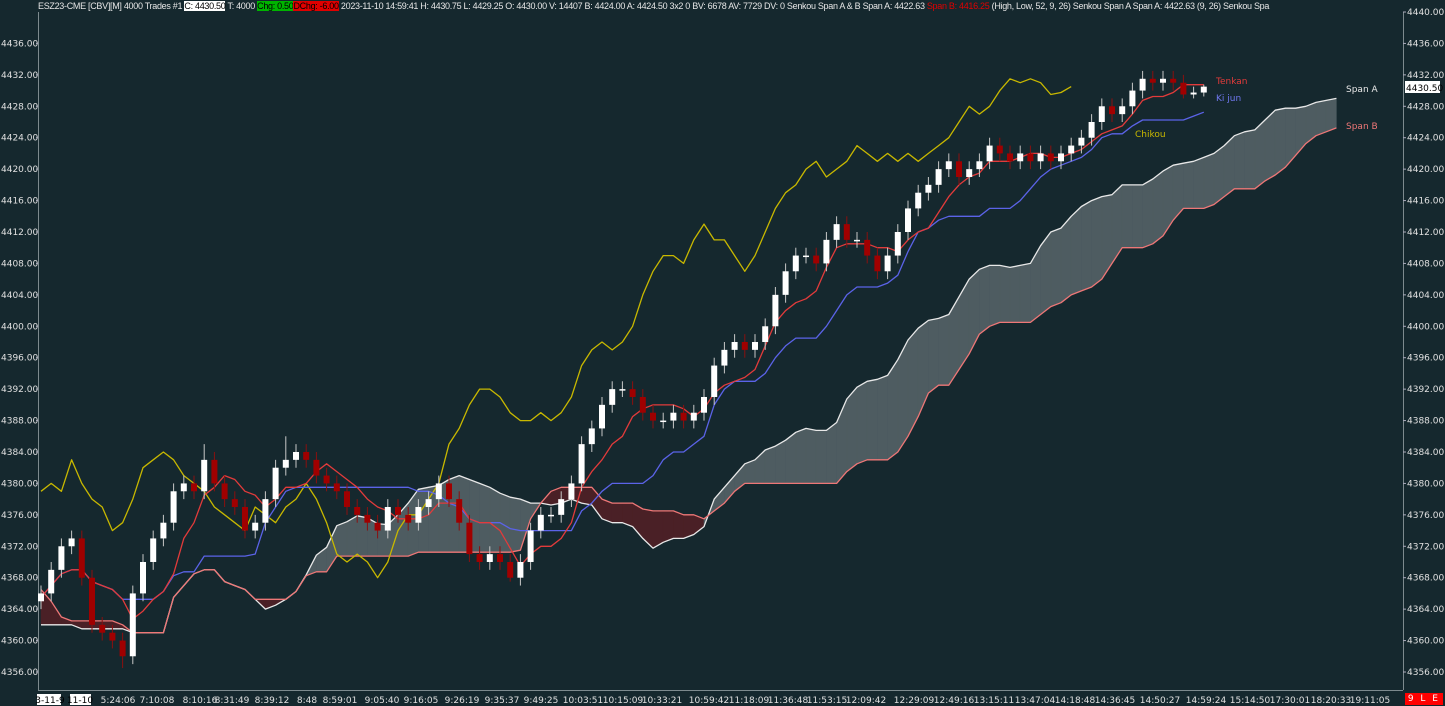  What do you see at coordinates (954, 701) in the screenshot?
I see `x-tick-label: 12:49:16` at bounding box center [954, 701].